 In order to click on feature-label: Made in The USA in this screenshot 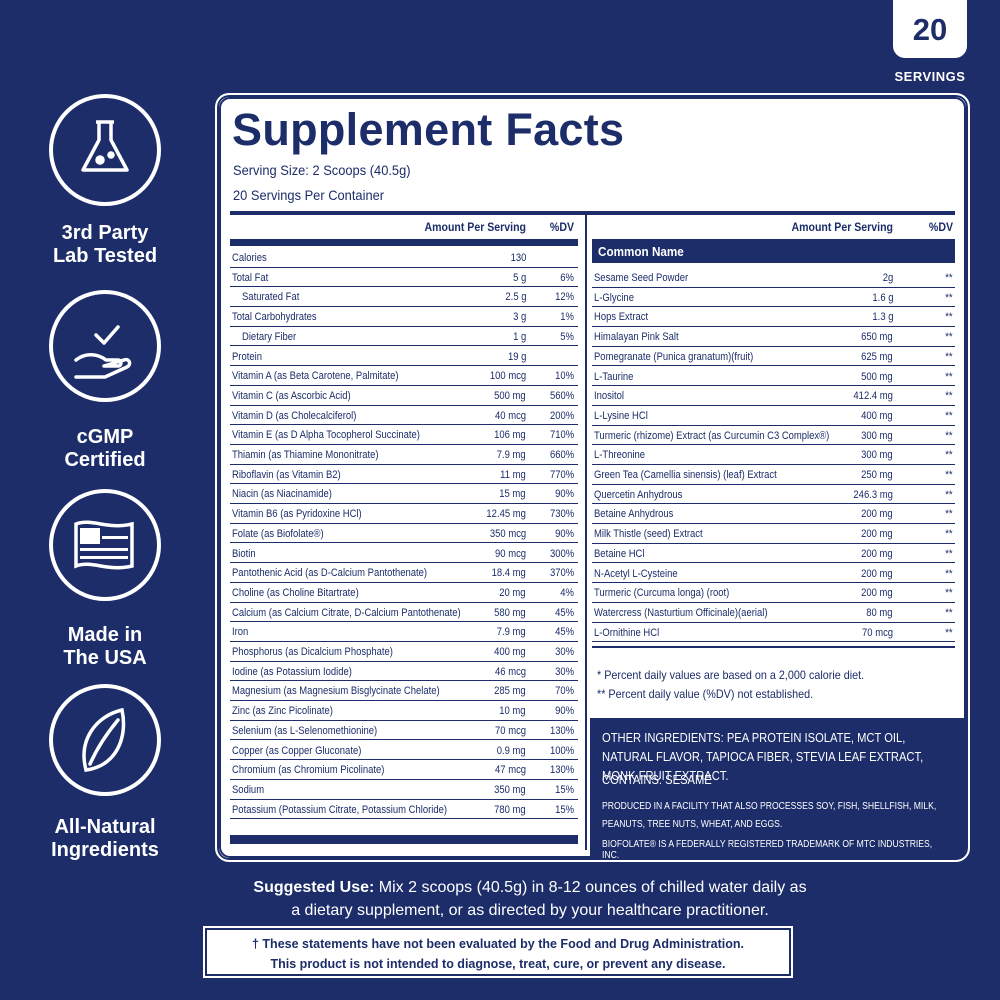, I will do `click(105, 647)`.